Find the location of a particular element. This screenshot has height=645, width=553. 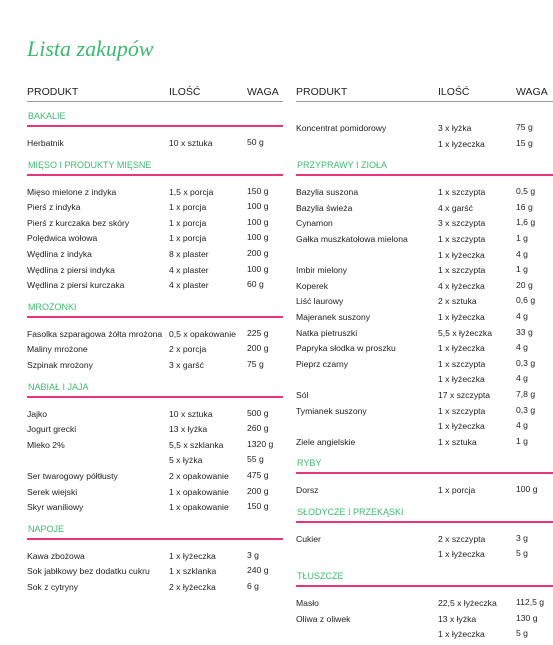

product: Mięso mielone z indyka is located at coordinates (72, 191).